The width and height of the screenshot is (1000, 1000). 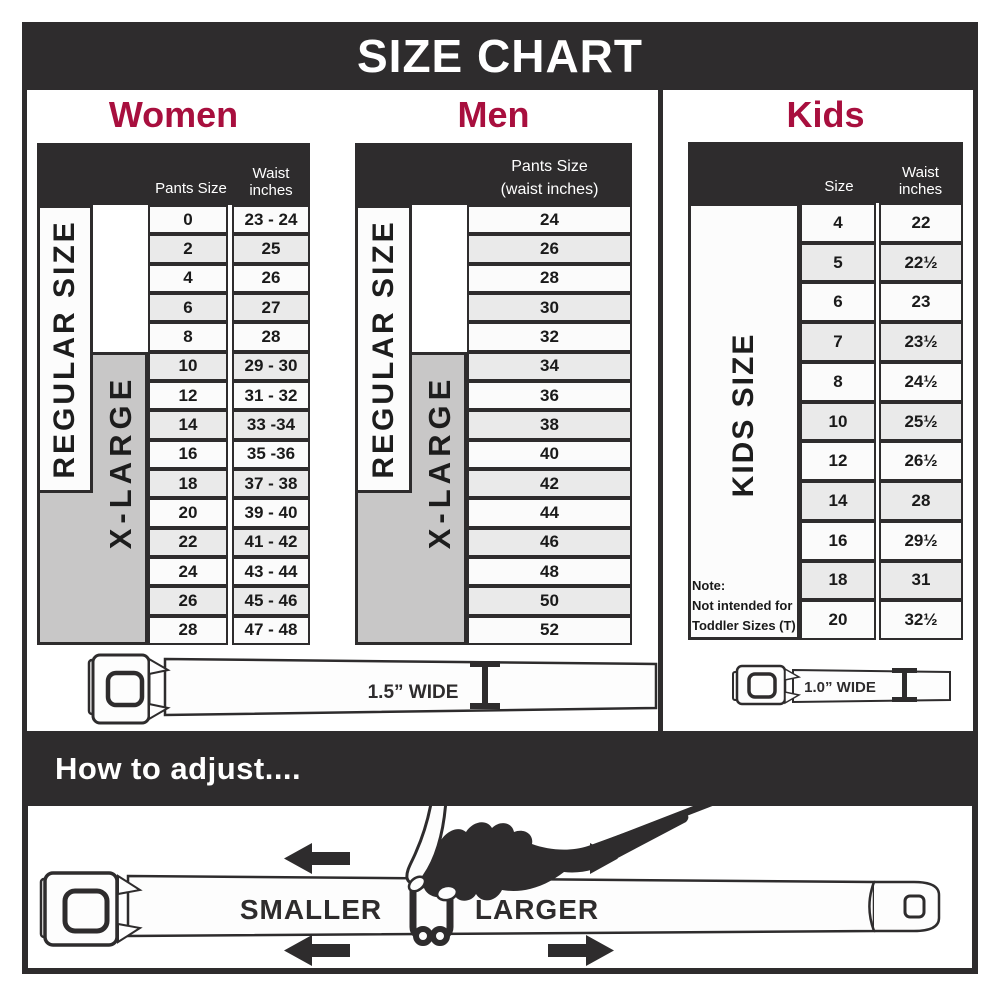 I want to click on cell-waist-inches: 31 - 32, so click(x=271, y=395).